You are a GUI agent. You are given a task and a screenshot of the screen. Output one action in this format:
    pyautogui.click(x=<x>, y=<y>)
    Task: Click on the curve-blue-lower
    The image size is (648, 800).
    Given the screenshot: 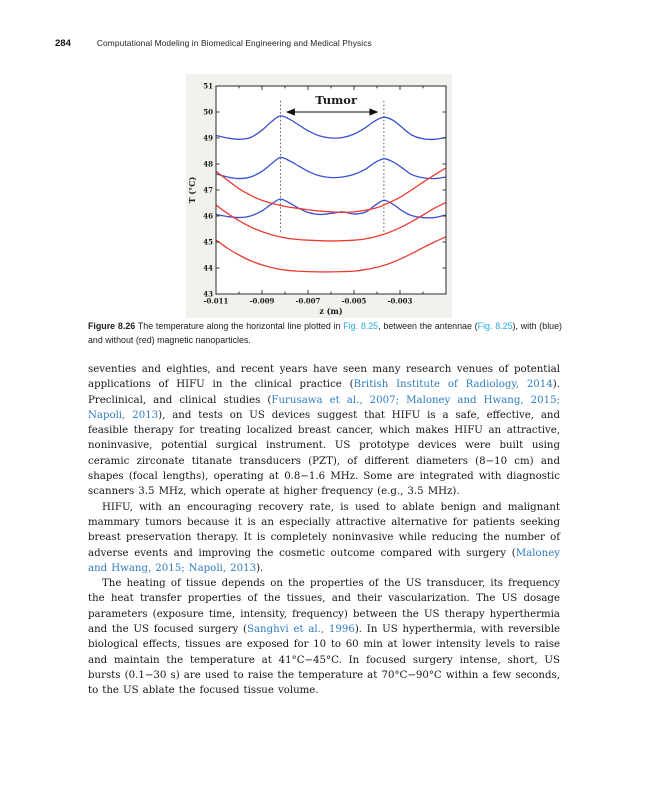 What is the action you would take?
    pyautogui.click(x=331, y=208)
    